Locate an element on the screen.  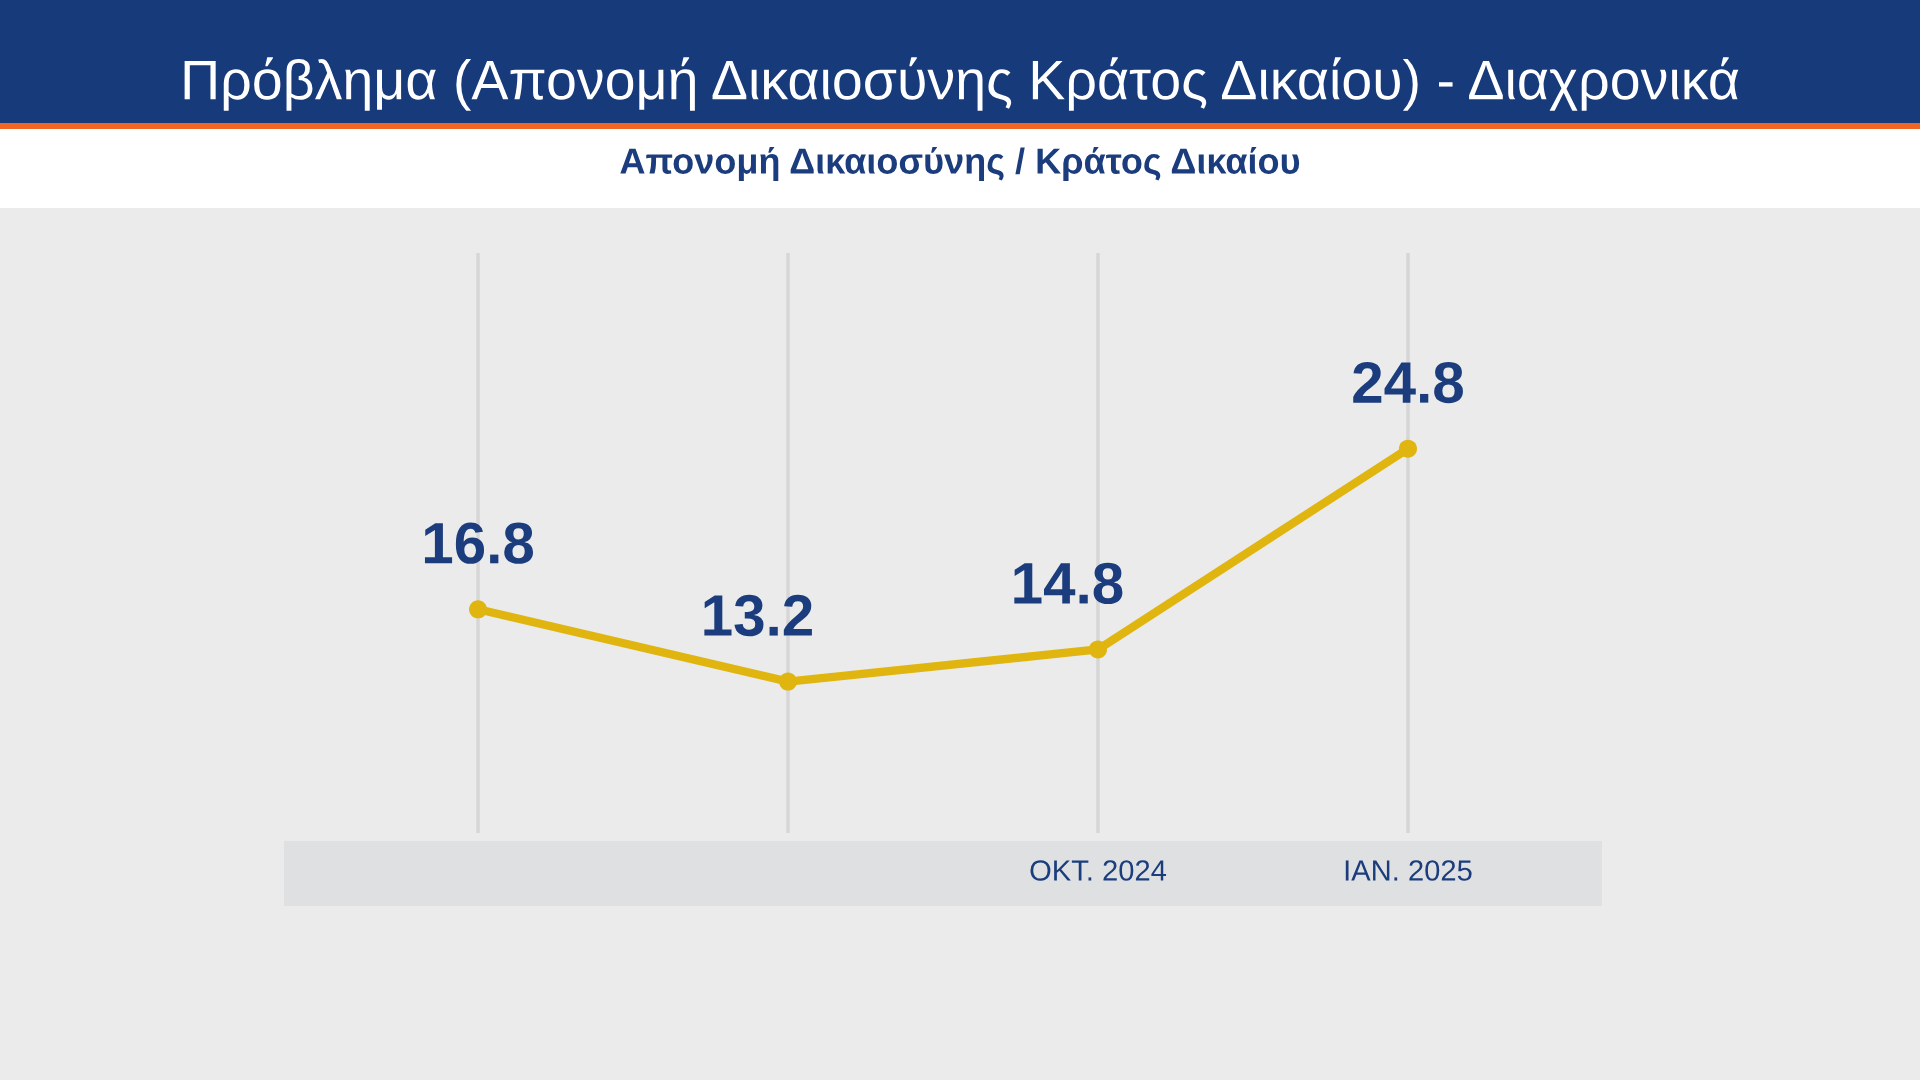
data-label: 24.8 is located at coordinates (1408, 382).